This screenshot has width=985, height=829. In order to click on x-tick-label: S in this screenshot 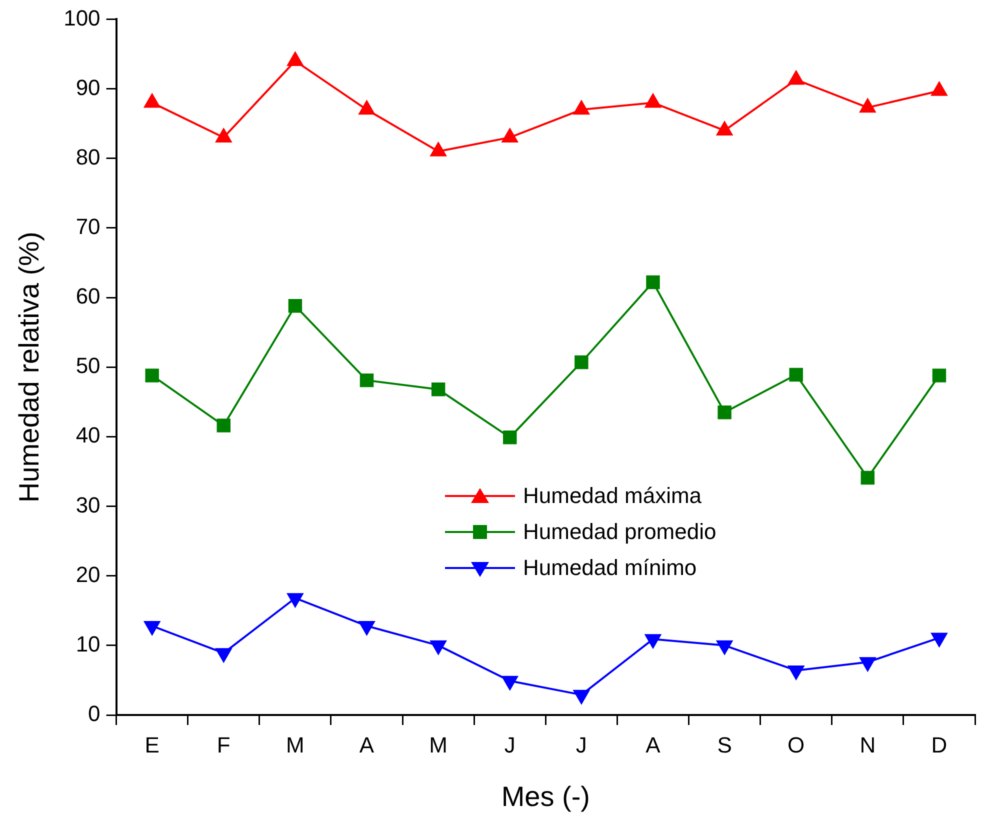, I will do `click(724, 745)`.